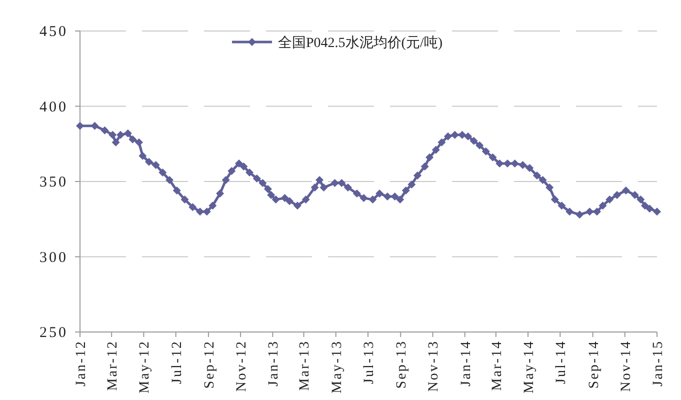 Image resolution: width=681 pixels, height=400 pixels. I want to click on y-tick-label: 300, so click(54, 258).